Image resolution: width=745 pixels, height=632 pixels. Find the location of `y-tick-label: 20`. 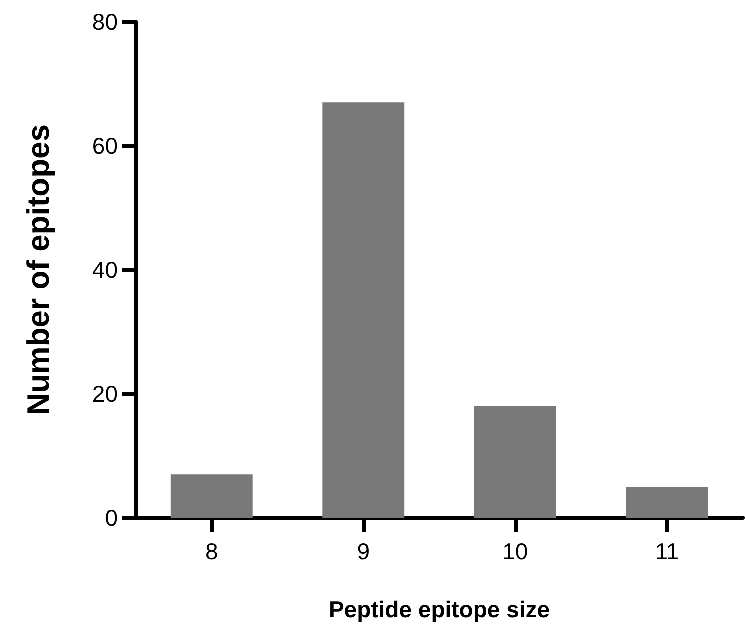

y-tick-label: 20 is located at coordinates (105, 394).